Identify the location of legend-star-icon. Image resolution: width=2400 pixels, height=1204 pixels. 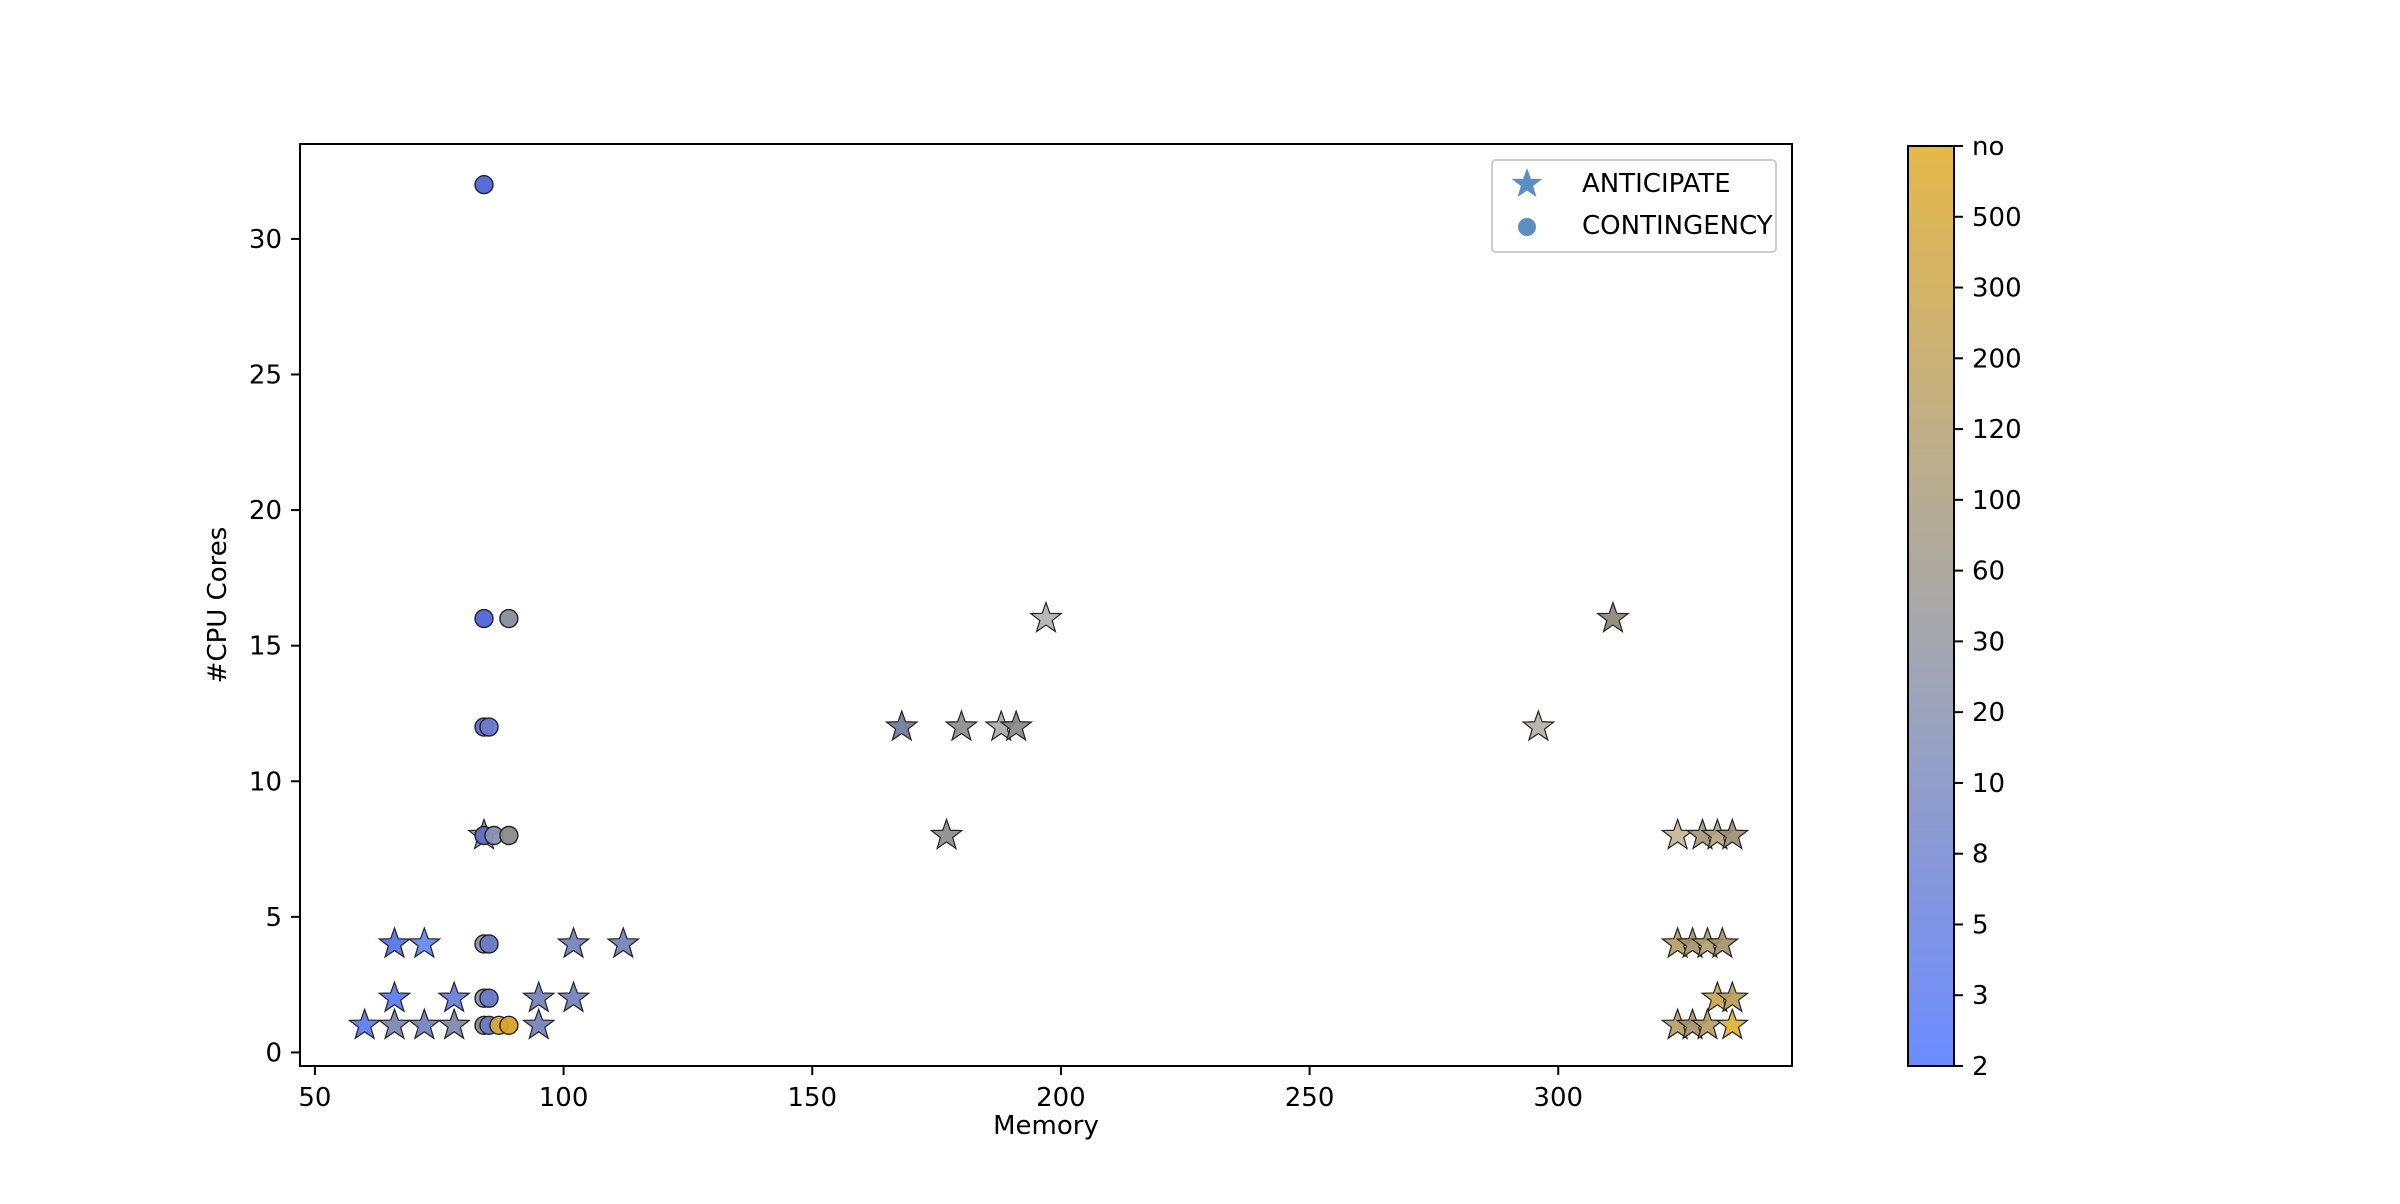
(1527, 182).